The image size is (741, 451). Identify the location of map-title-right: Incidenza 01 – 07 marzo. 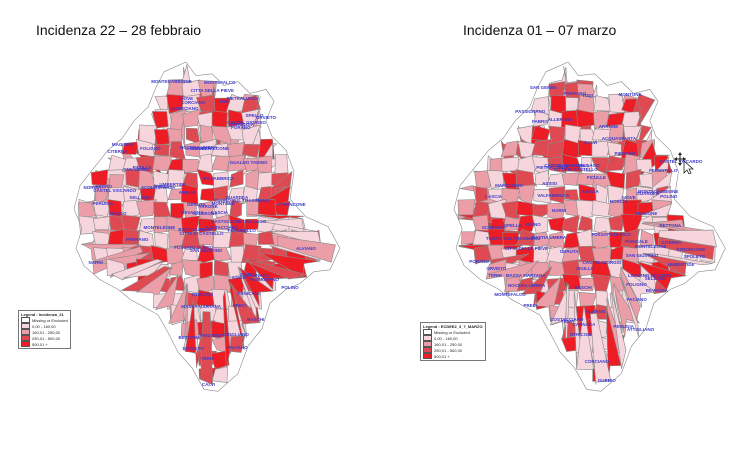
(540, 30).